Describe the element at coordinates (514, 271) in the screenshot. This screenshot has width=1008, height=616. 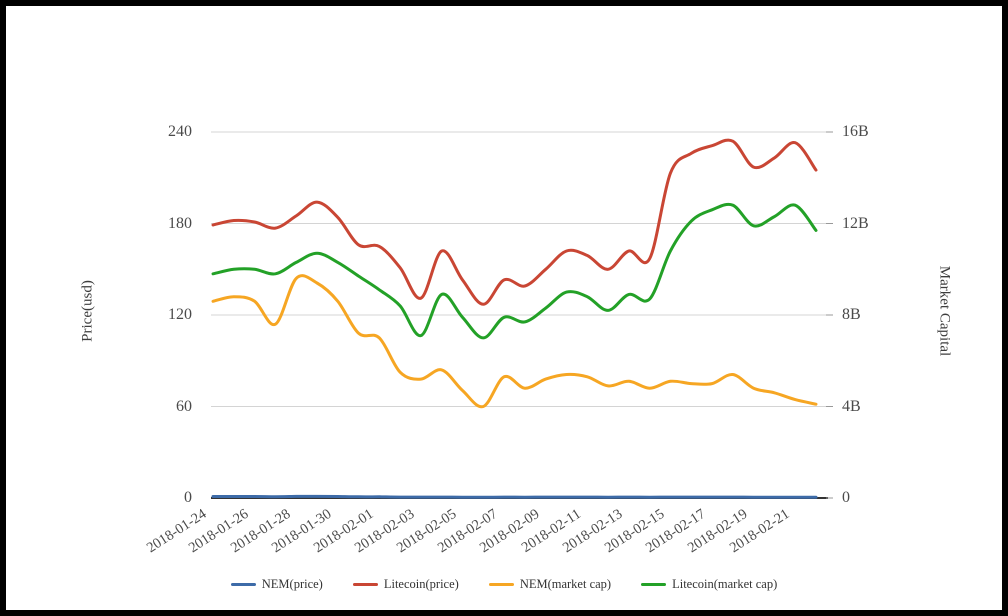
I see `series-line-litecoin-market-cap` at that location.